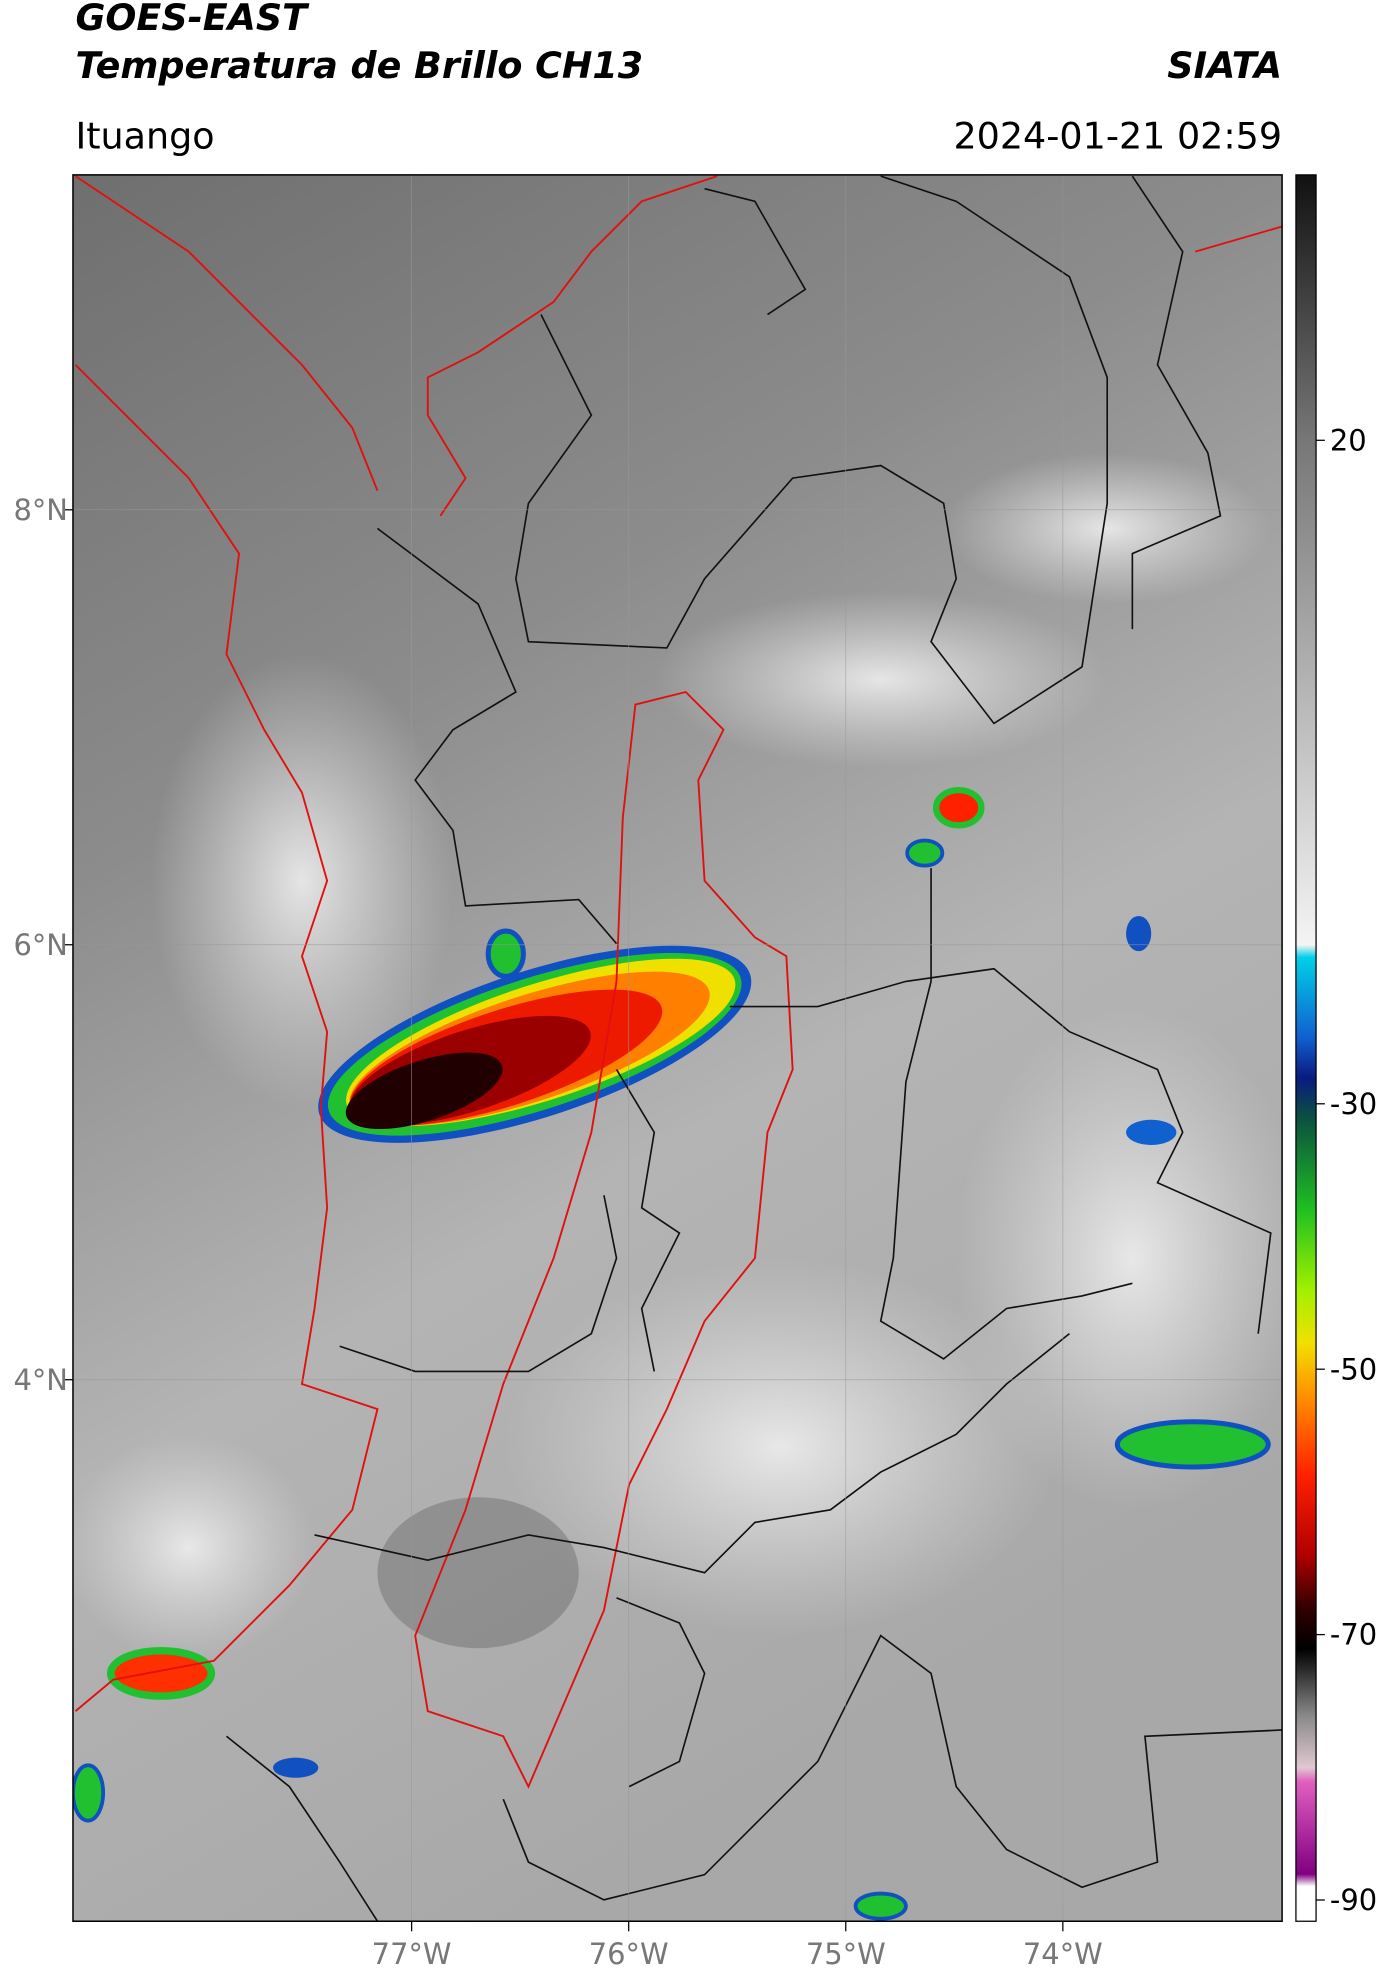 The height and width of the screenshot is (1981, 1384). Describe the element at coordinates (1063, 1954) in the screenshot. I see `lon-tick-label: 74°W` at that location.